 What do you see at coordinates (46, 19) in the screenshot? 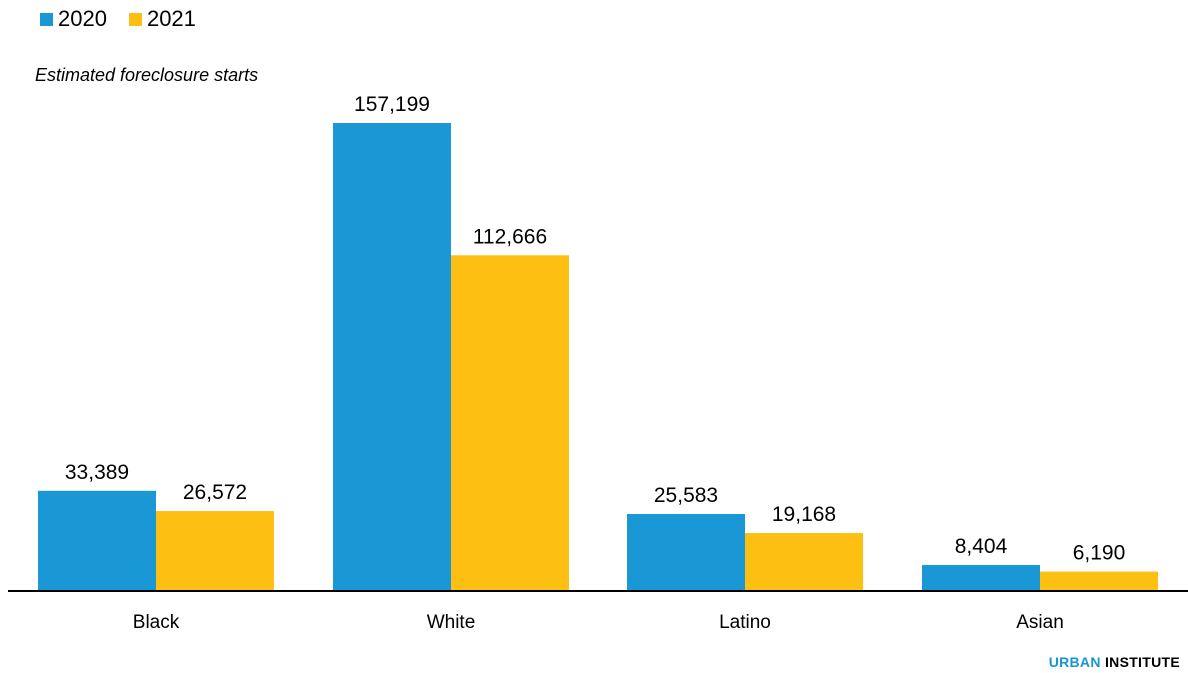
I see `legend-swatch-2020` at bounding box center [46, 19].